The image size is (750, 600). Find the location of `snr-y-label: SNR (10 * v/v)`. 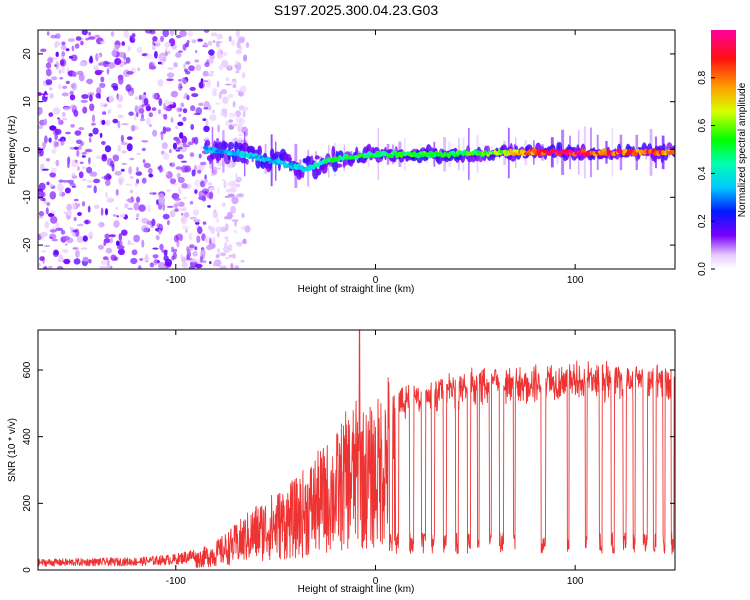

snr-y-label: SNR (10 * v/v) is located at coordinates (12, 450).